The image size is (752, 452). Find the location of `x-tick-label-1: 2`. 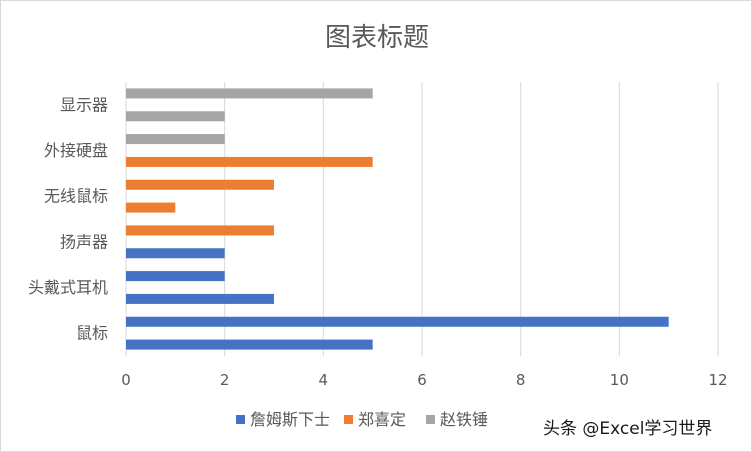

x-tick-label-1: 2 is located at coordinates (225, 380).